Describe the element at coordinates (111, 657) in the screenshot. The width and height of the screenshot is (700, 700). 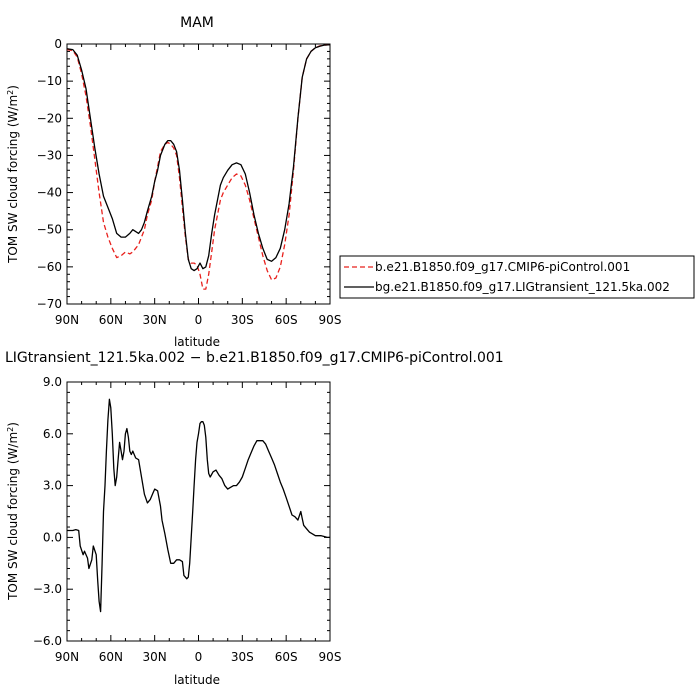
I see `bottom-chart-x-tick-label: 60N` at that location.